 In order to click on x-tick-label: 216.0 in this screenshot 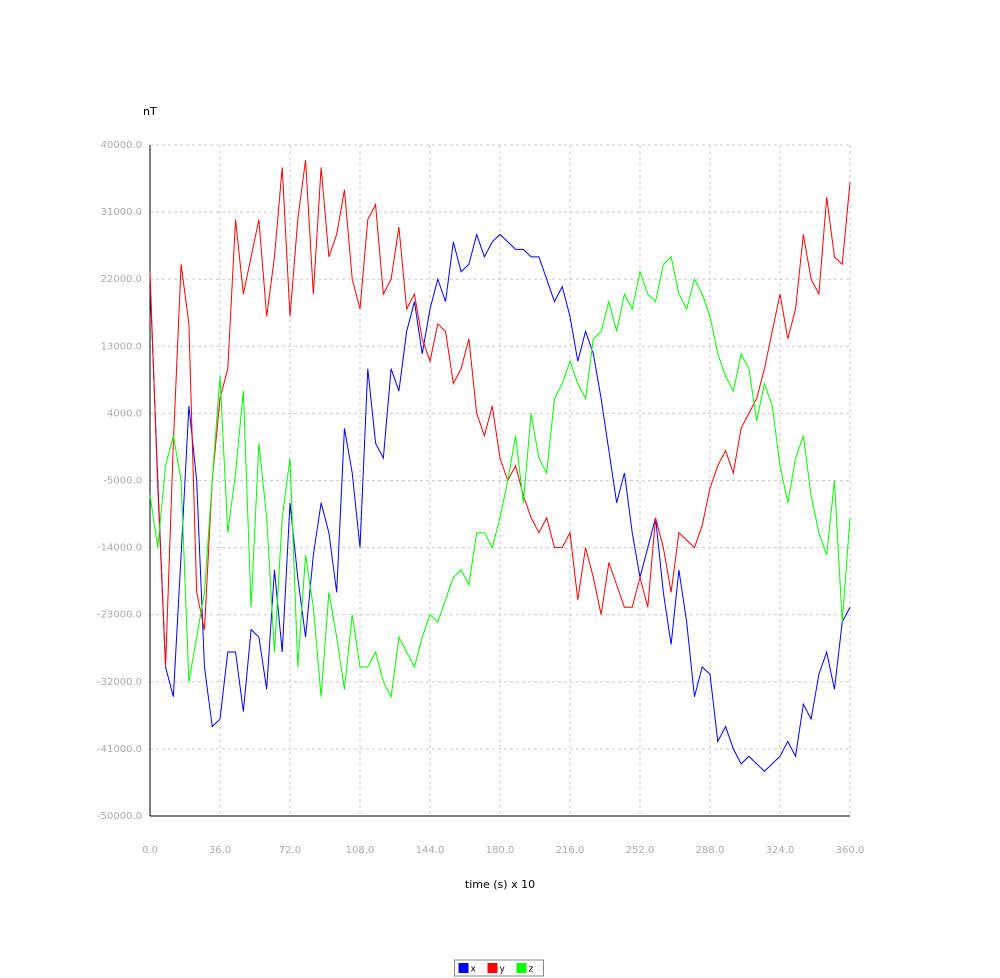, I will do `click(570, 850)`.